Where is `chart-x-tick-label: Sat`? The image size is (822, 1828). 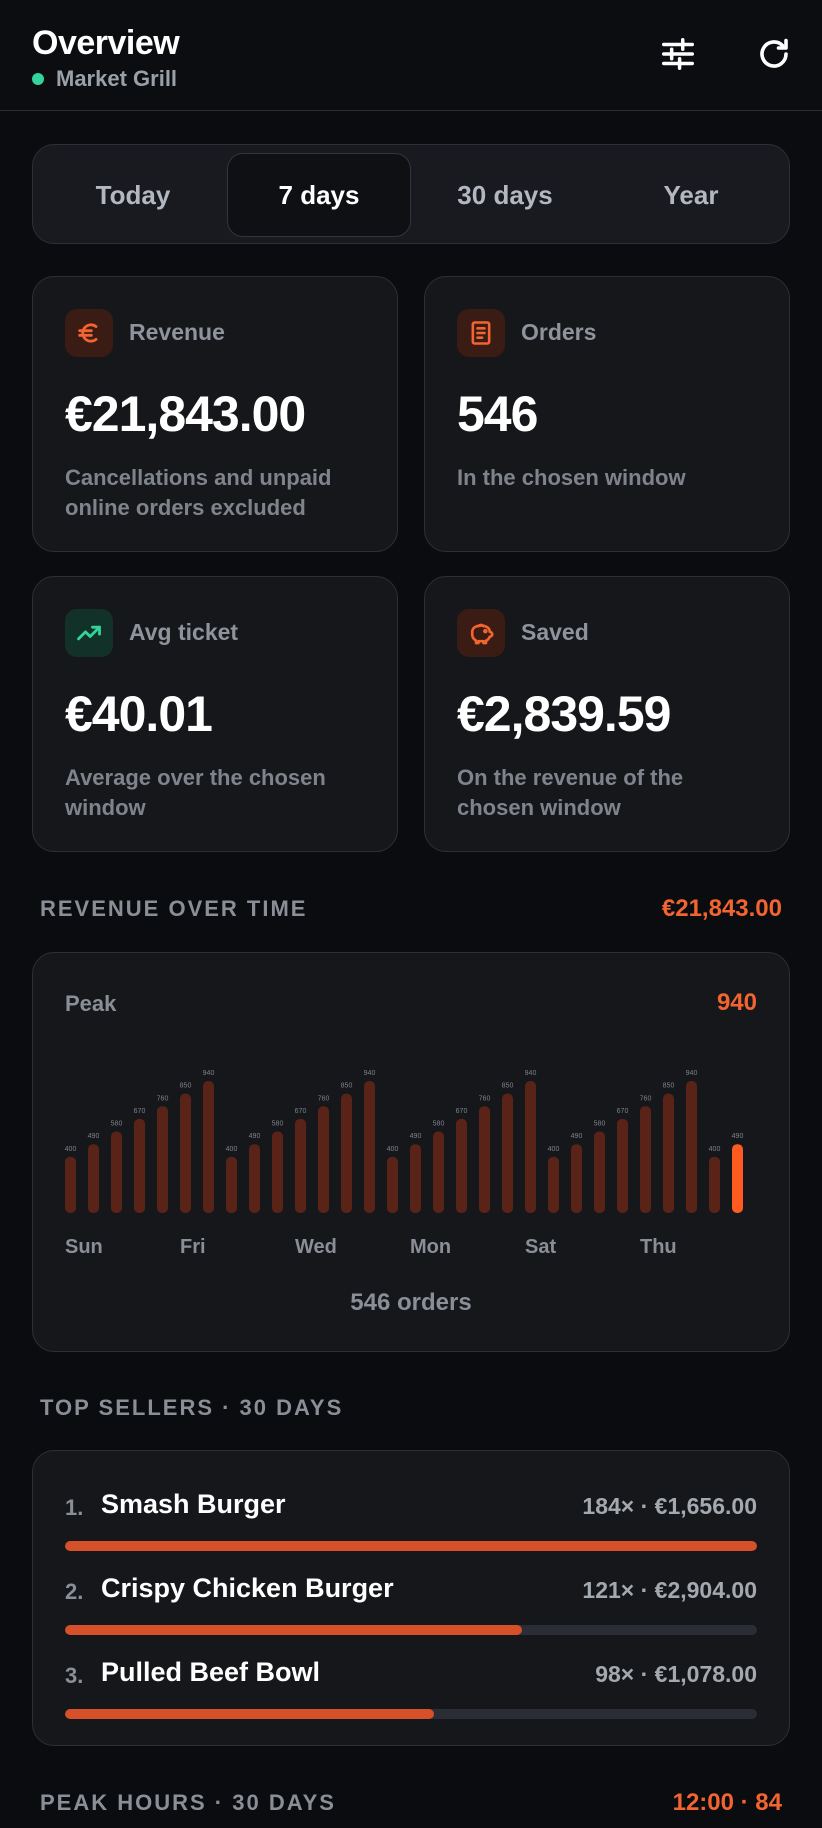 chart-x-tick-label: Sat is located at coordinates (540, 1247).